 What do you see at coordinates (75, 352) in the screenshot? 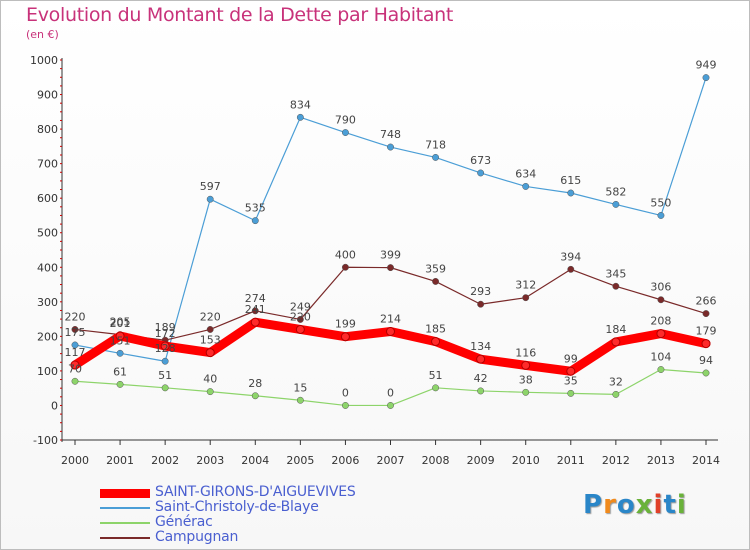
I see `data-label: 117` at bounding box center [75, 352].